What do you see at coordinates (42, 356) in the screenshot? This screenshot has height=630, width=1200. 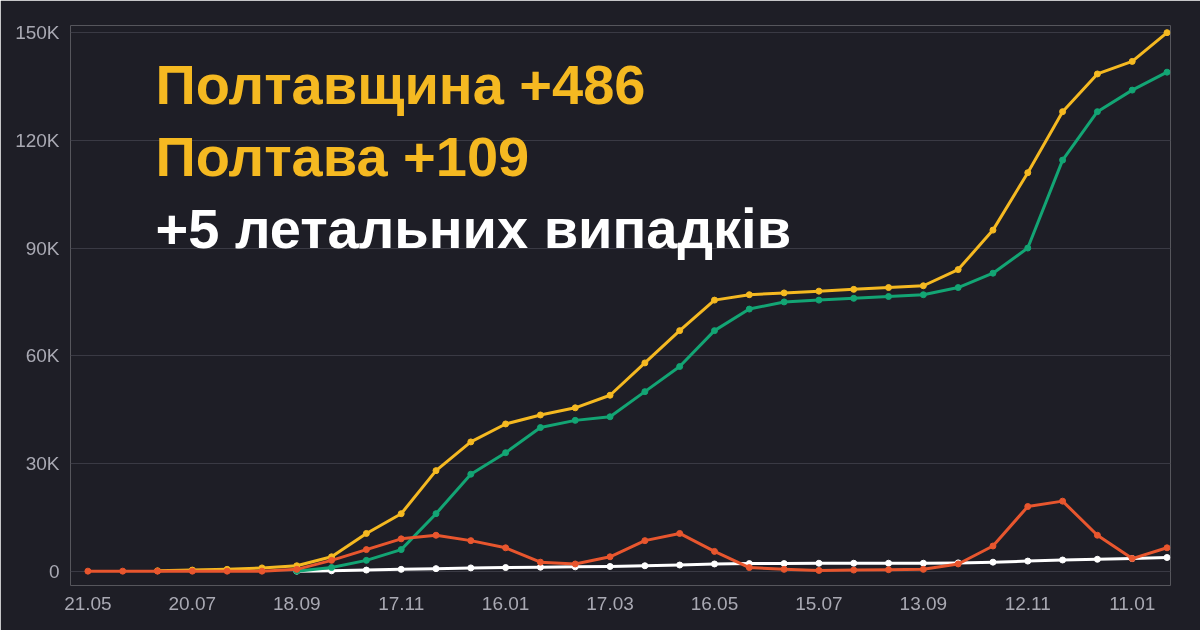 I see `y-tick-label: 60K` at bounding box center [42, 356].